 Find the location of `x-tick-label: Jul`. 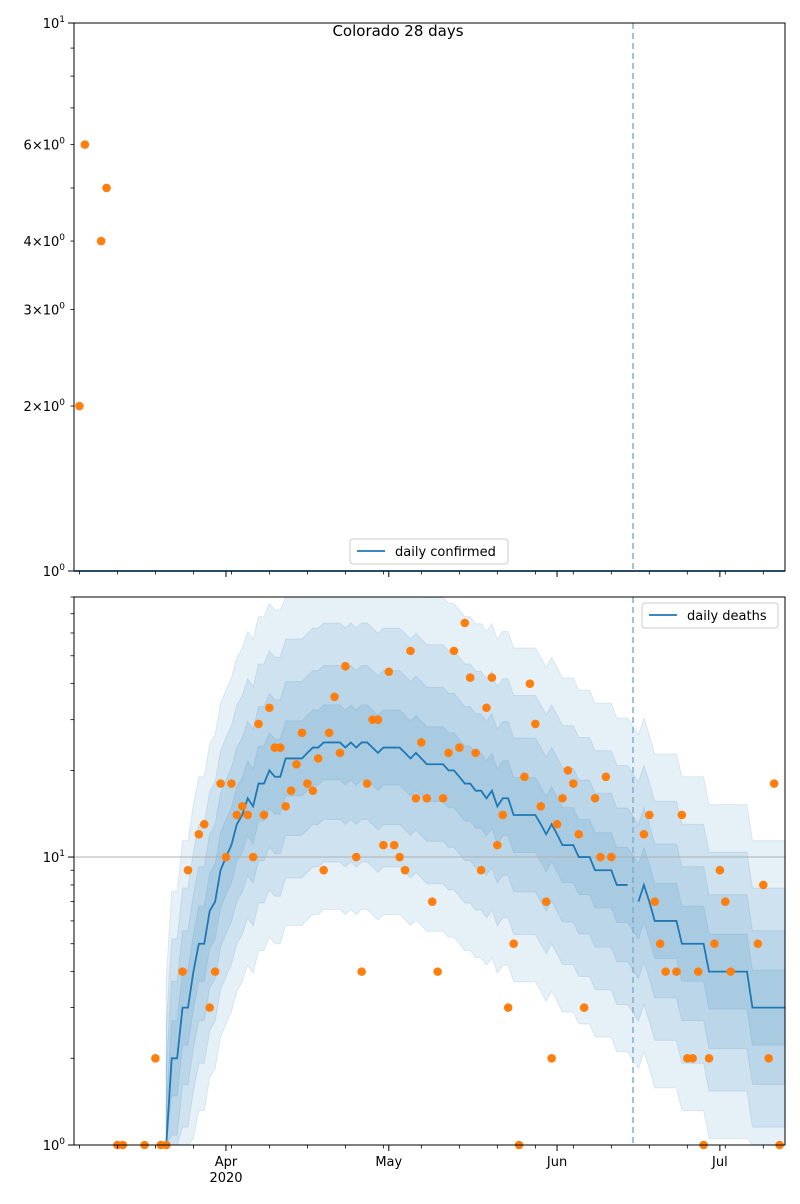

x-tick-label: Jul is located at coordinates (719, 1162).